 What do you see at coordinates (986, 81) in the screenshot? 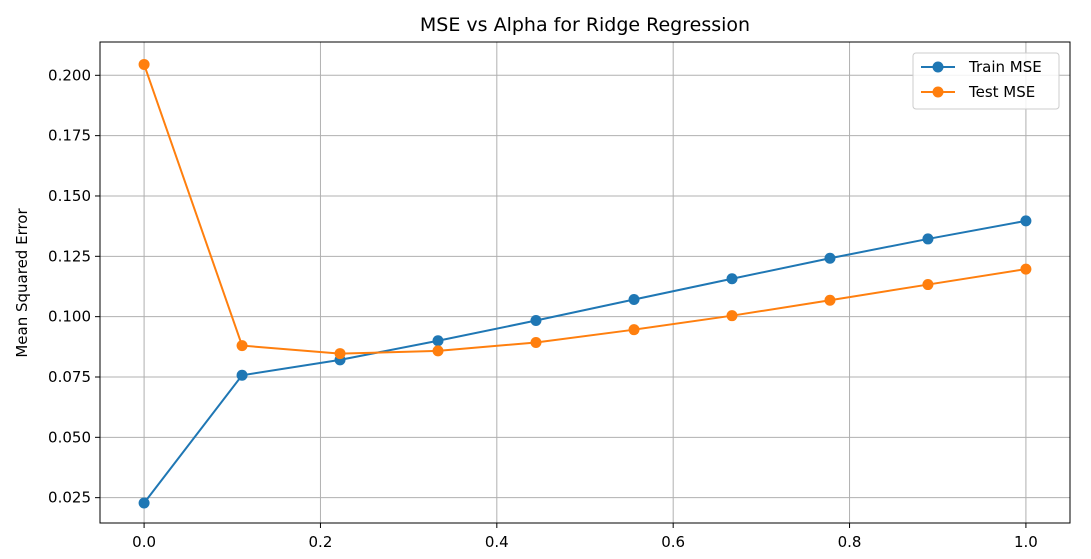
I see `legend: Train MSE Test MSE` at bounding box center [986, 81].